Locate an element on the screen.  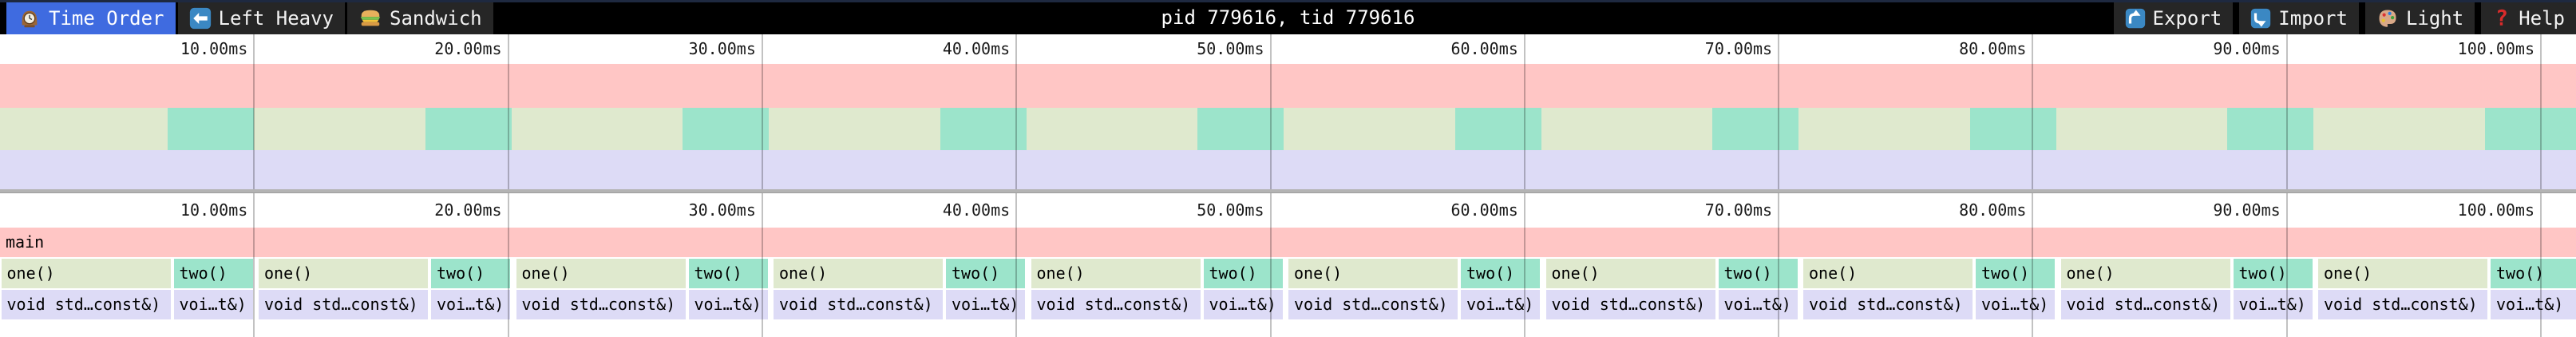
button-label: Export is located at coordinates (2187, 18).